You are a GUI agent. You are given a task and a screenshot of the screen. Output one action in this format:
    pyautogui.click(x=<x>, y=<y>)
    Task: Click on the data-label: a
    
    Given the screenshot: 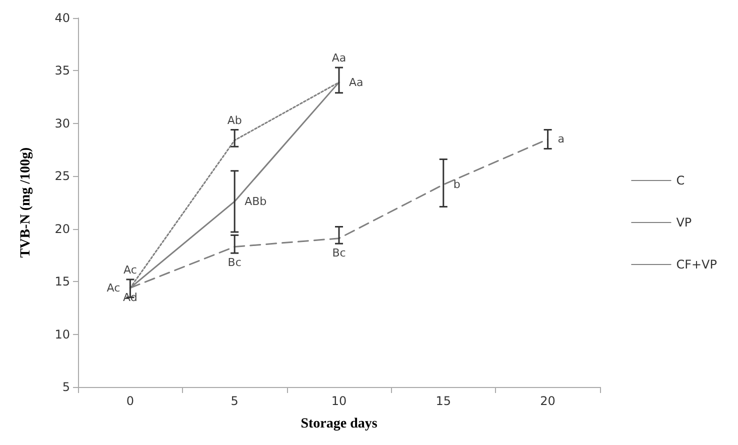 What is the action you would take?
    pyautogui.click(x=561, y=139)
    